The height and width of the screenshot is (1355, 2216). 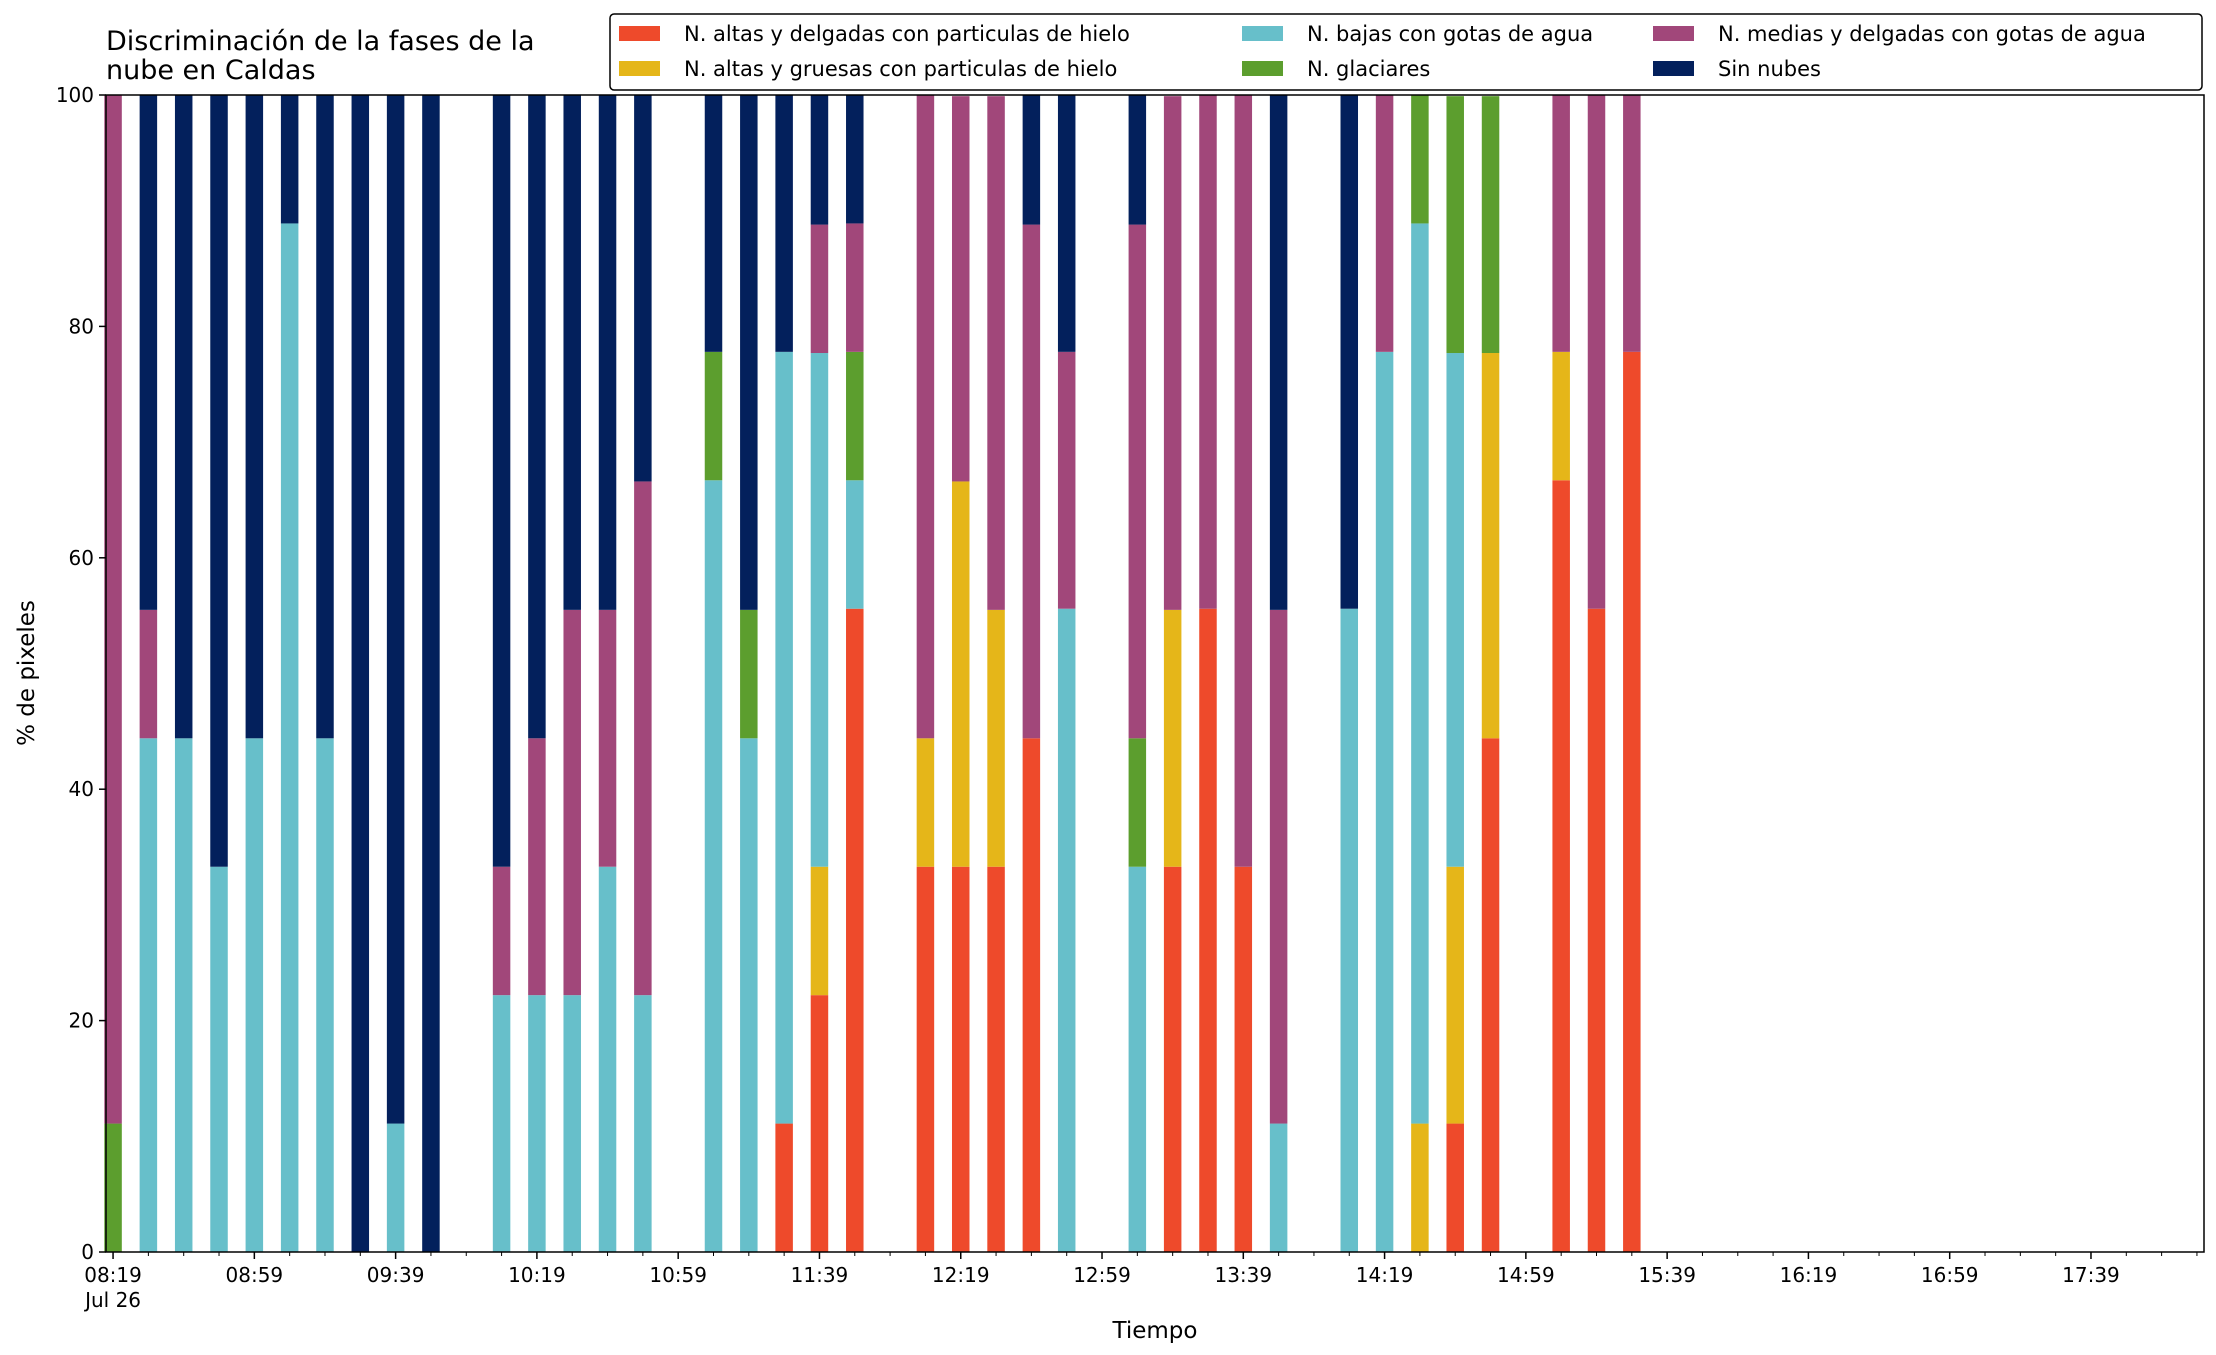 I want to click on legend-label: N. bajas con gotas de agua, so click(x=1450, y=34).